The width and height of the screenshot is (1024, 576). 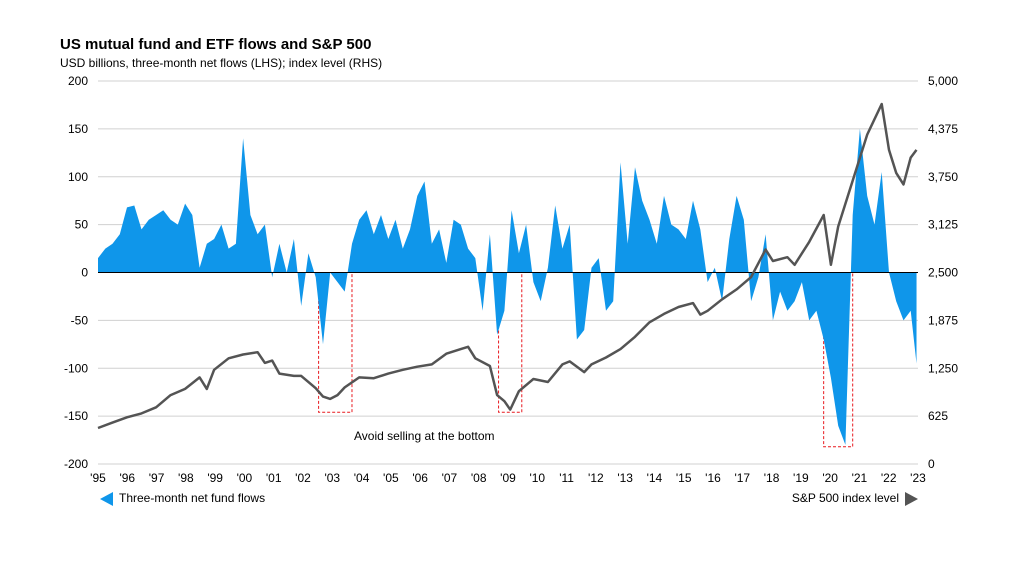 What do you see at coordinates (98, 478) in the screenshot?
I see `x-tick-label: '95` at bounding box center [98, 478].